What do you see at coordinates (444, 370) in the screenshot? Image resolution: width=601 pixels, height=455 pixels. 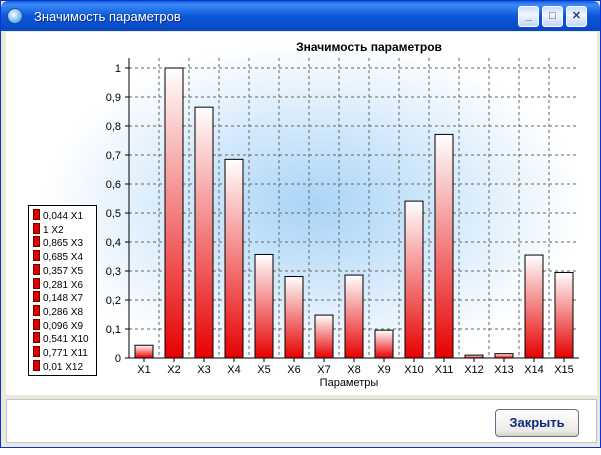 I see `tick-label-x: X11` at bounding box center [444, 370].